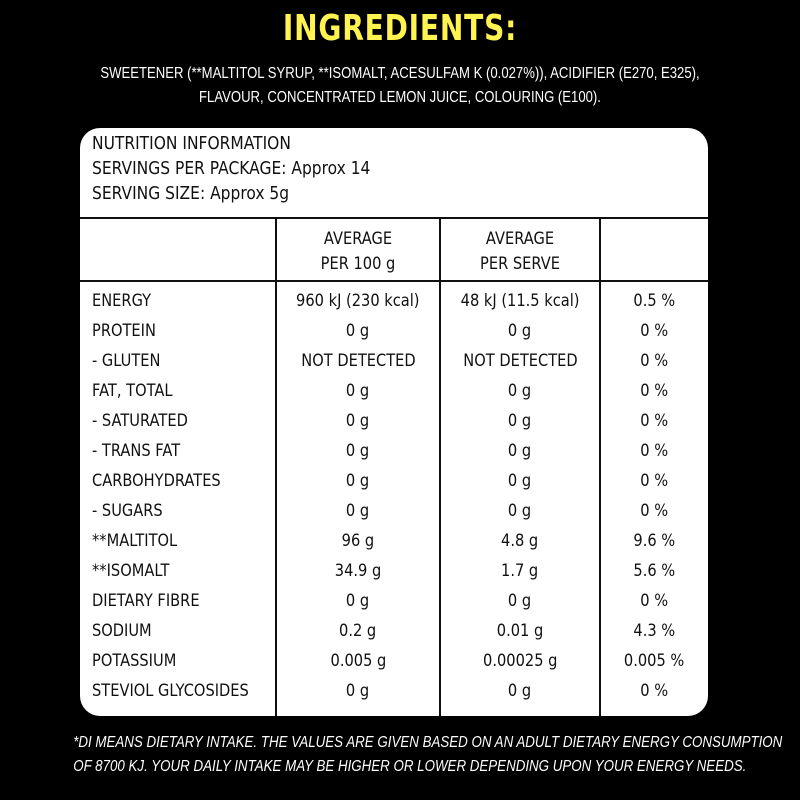  Describe the element at coordinates (358, 301) in the screenshot. I see `value-text: 960 kJ (230 kcal)` at that location.